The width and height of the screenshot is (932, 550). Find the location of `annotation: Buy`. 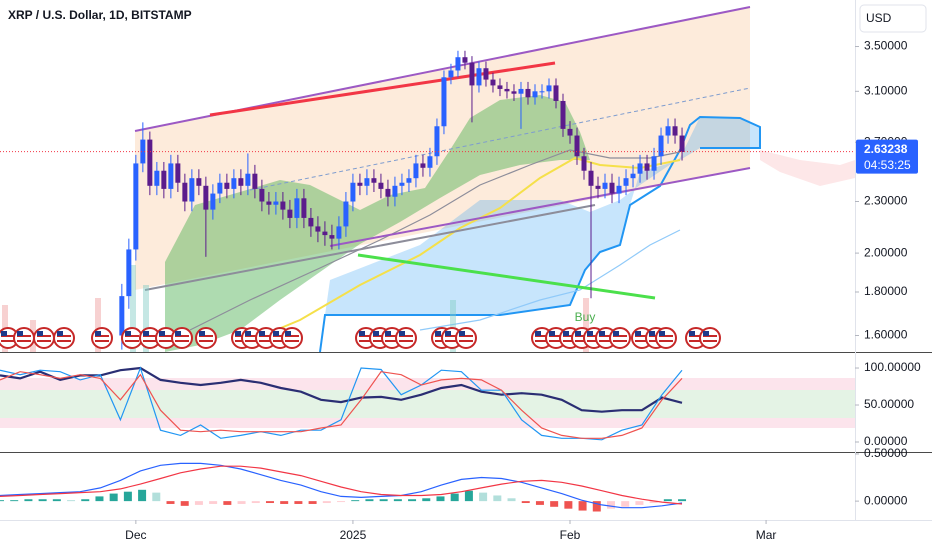

annotation: Buy is located at coordinates (585, 317).